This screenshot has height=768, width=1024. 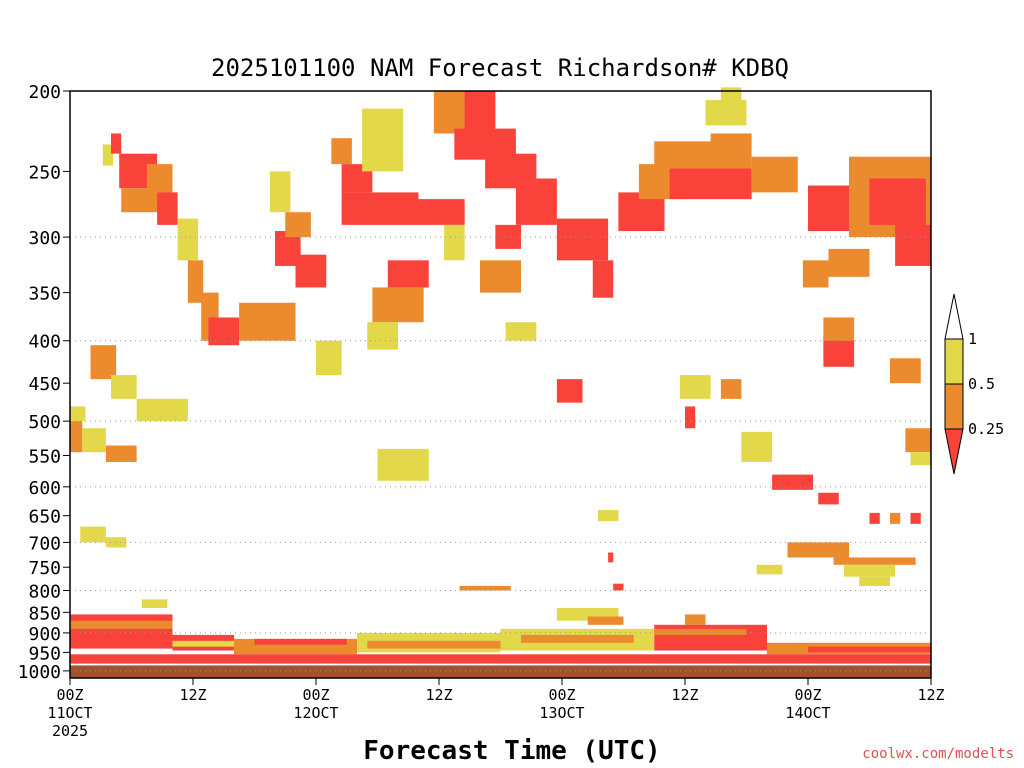 I want to click on y-tick-label-600: 600, so click(x=44, y=488).